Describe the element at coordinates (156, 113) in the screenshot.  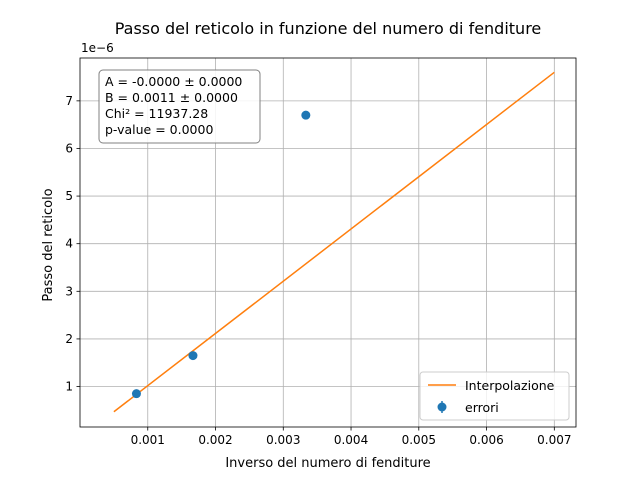
I see `fit-result-line: Chi² = 11937.28` at that location.